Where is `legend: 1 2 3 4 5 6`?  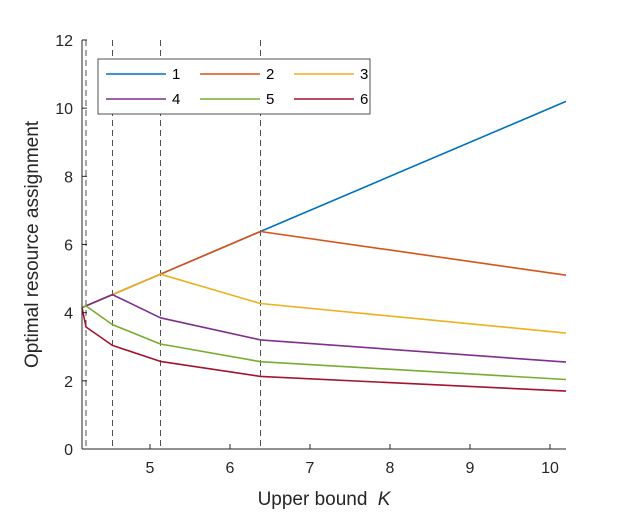
legend: 1 2 3 4 5 6 is located at coordinates (234, 86).